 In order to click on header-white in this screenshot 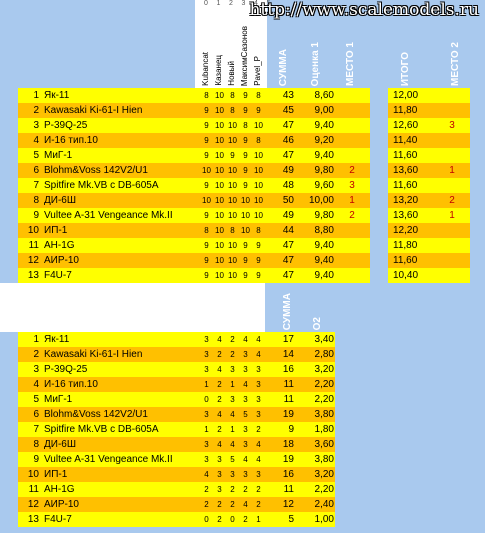, I will do `click(231, 44)`.